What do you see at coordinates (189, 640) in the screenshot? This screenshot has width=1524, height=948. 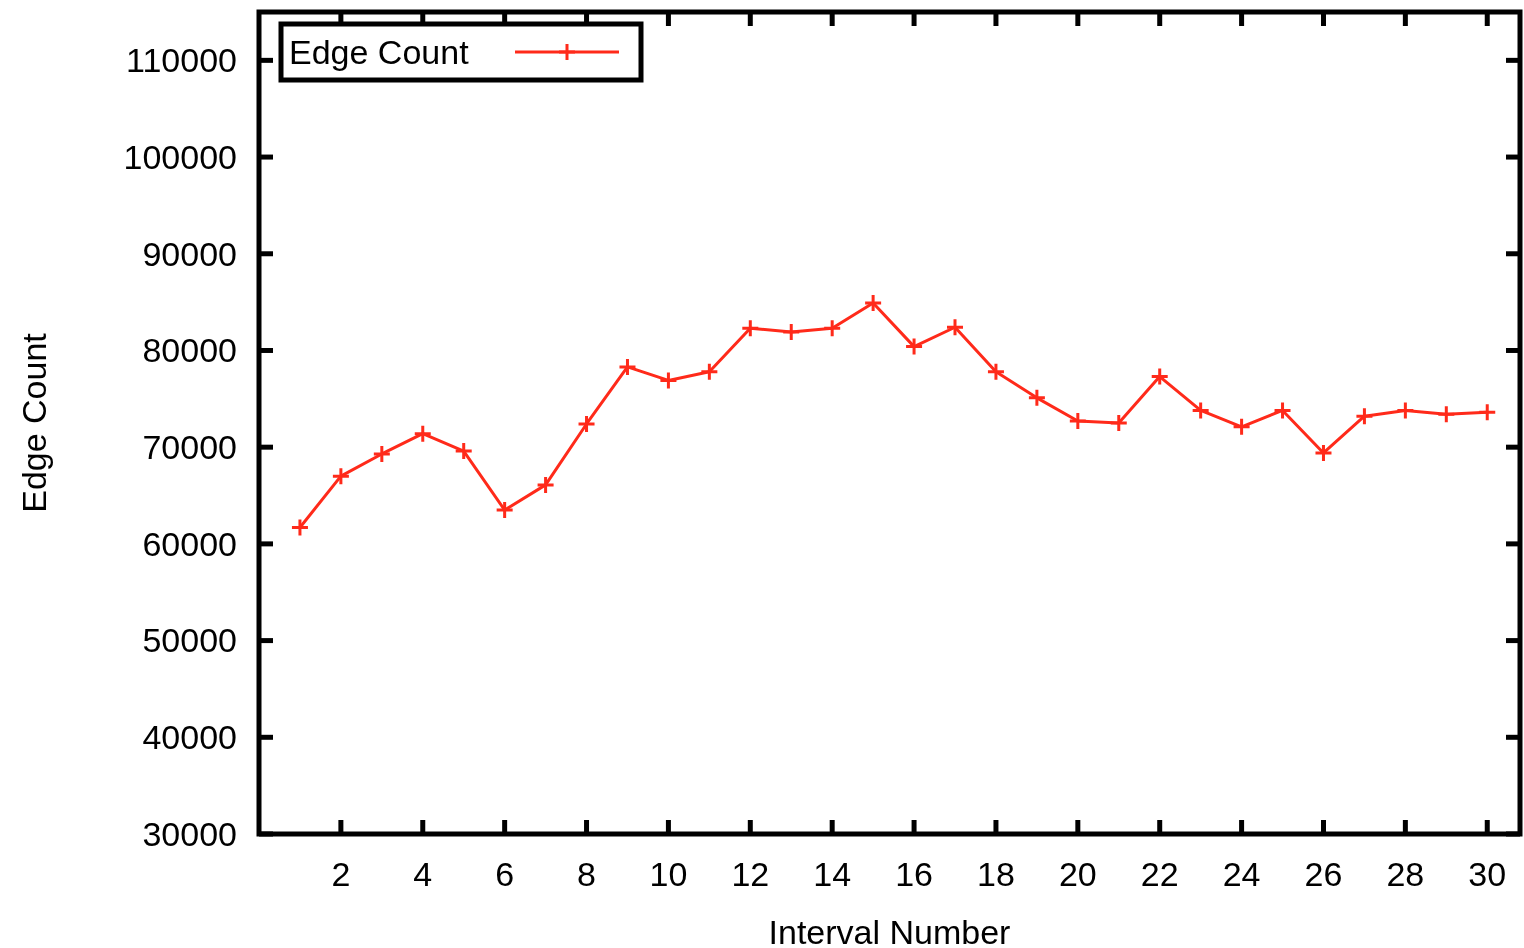 I see `y-tick-label: 50000` at bounding box center [189, 640].